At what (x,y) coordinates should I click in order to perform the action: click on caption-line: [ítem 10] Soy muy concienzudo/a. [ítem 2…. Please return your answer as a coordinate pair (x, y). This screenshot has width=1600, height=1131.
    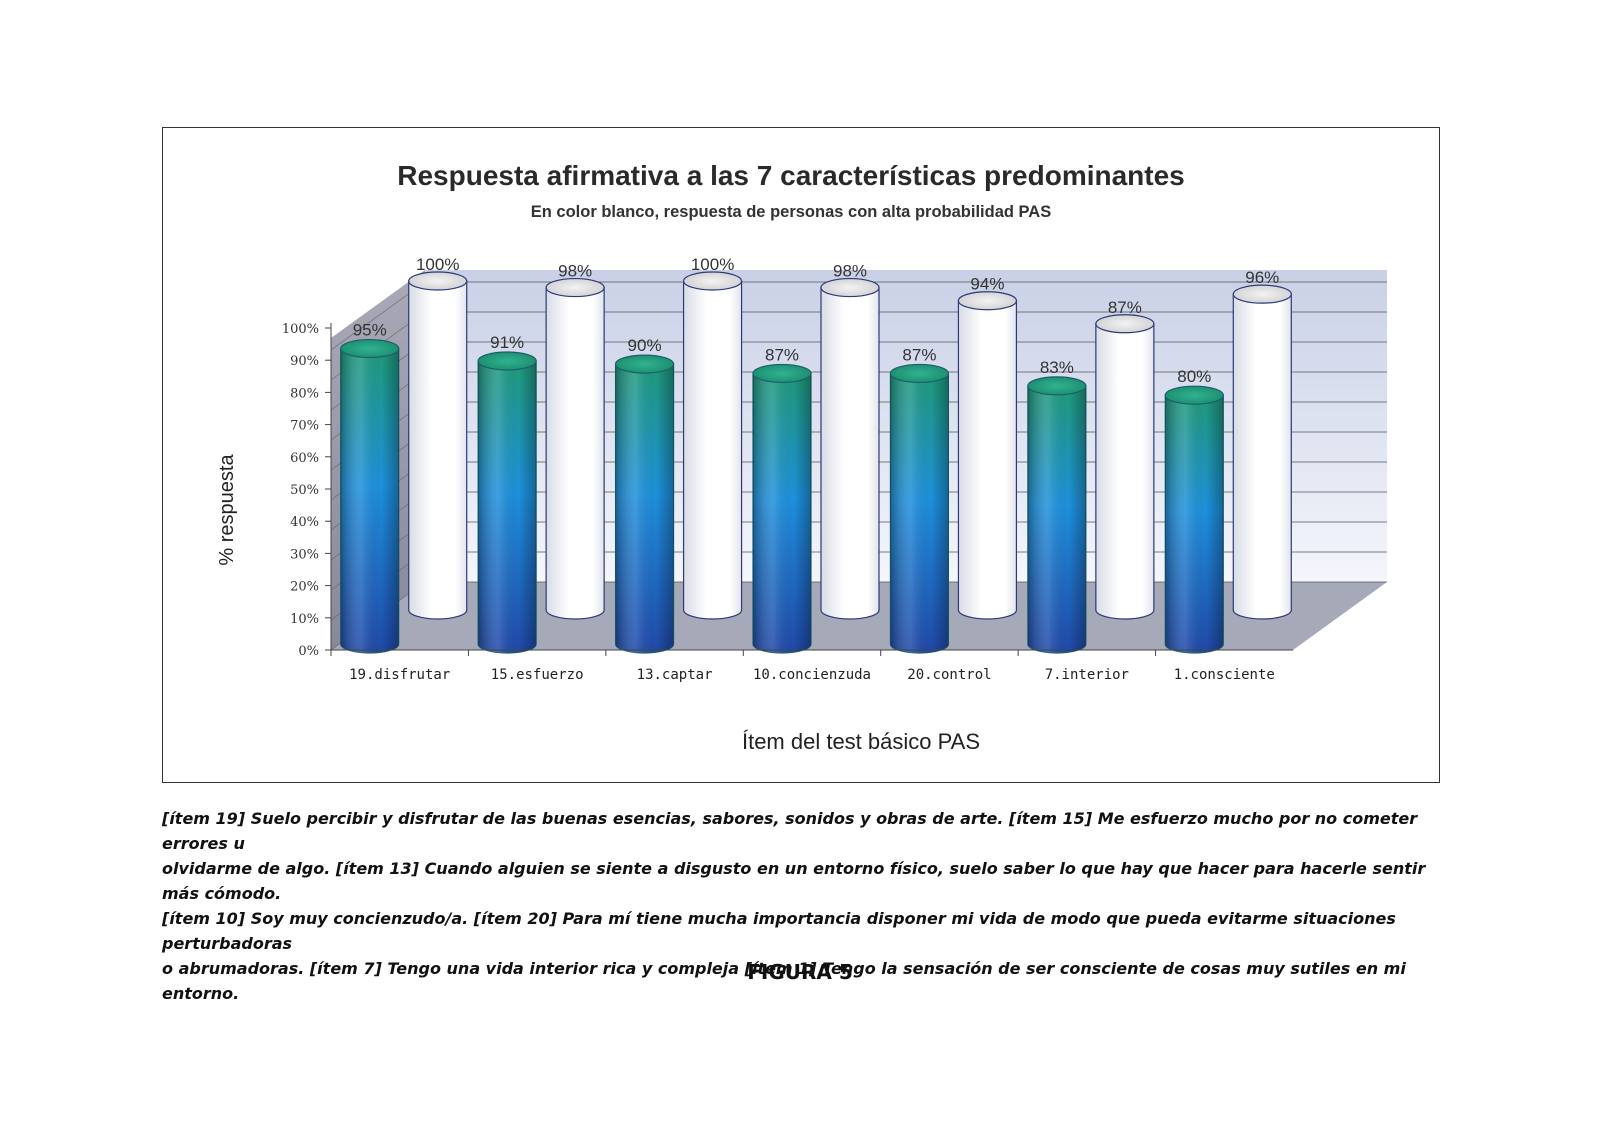
    Looking at the image, I should click on (779, 931).